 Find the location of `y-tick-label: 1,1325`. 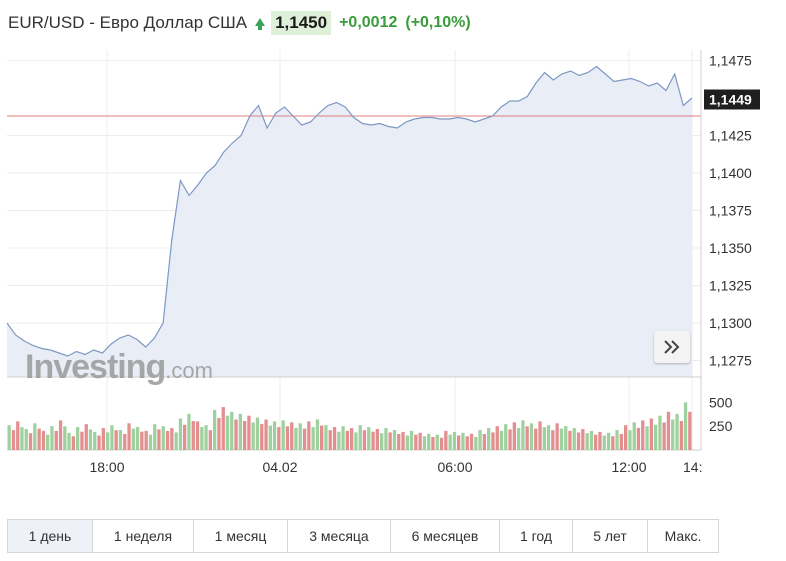

y-tick-label: 1,1325 is located at coordinates (730, 286).